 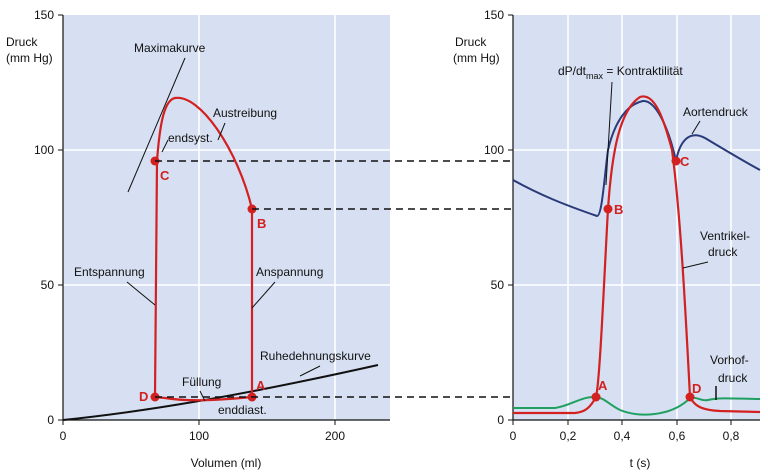 What do you see at coordinates (63, 436) in the screenshot?
I see `left-xtick-0: 0` at bounding box center [63, 436].